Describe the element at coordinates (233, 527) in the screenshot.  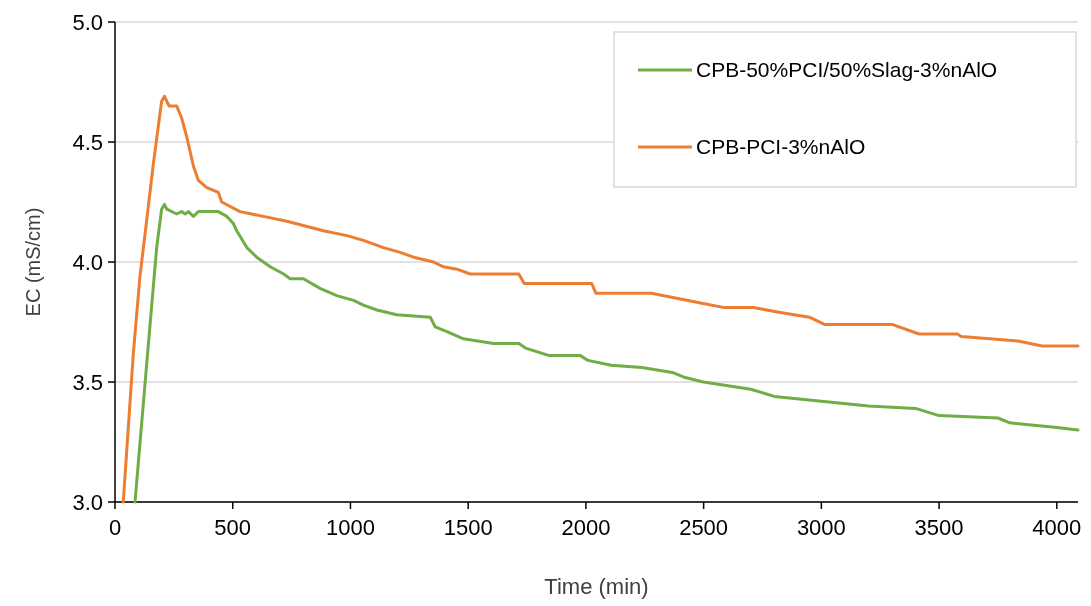
I see `x-tick-label: 500` at that location.